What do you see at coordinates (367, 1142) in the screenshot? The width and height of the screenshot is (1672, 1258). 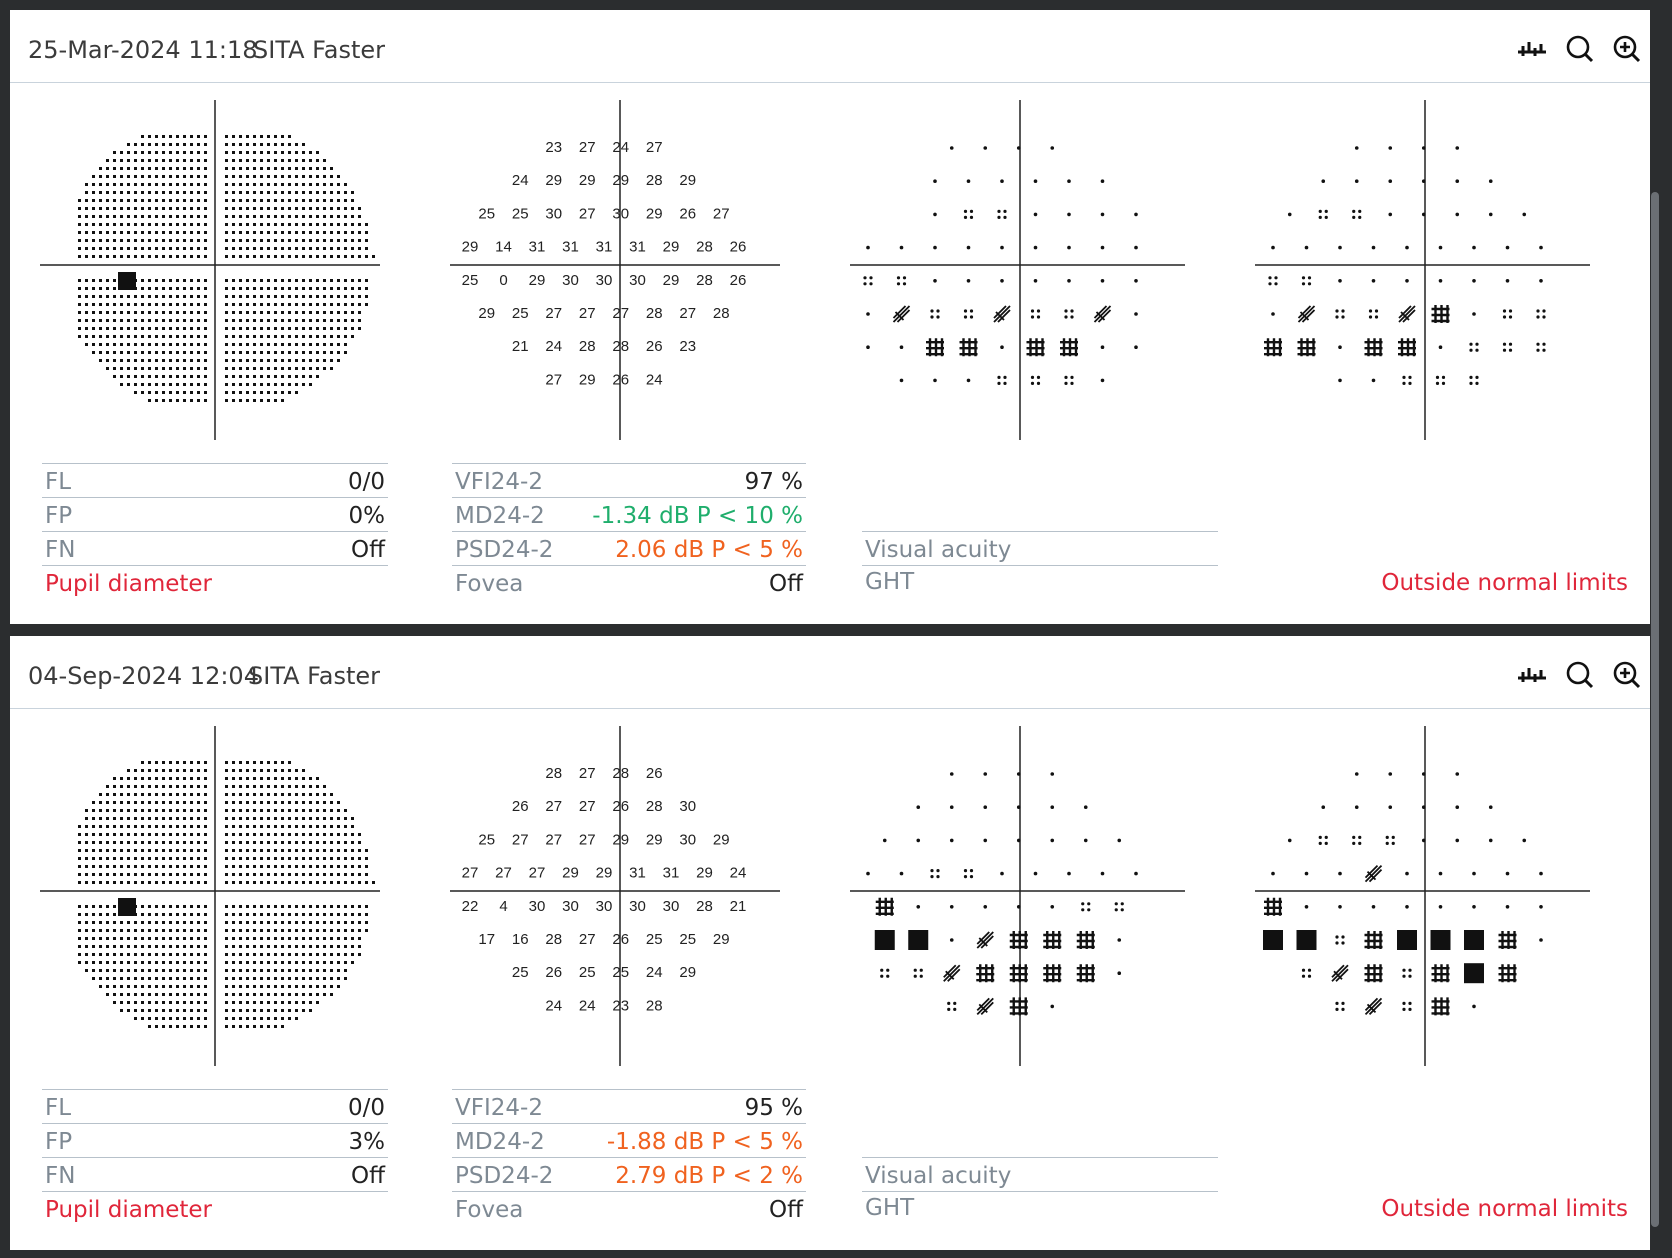 I see `fp-value: 3%` at bounding box center [367, 1142].